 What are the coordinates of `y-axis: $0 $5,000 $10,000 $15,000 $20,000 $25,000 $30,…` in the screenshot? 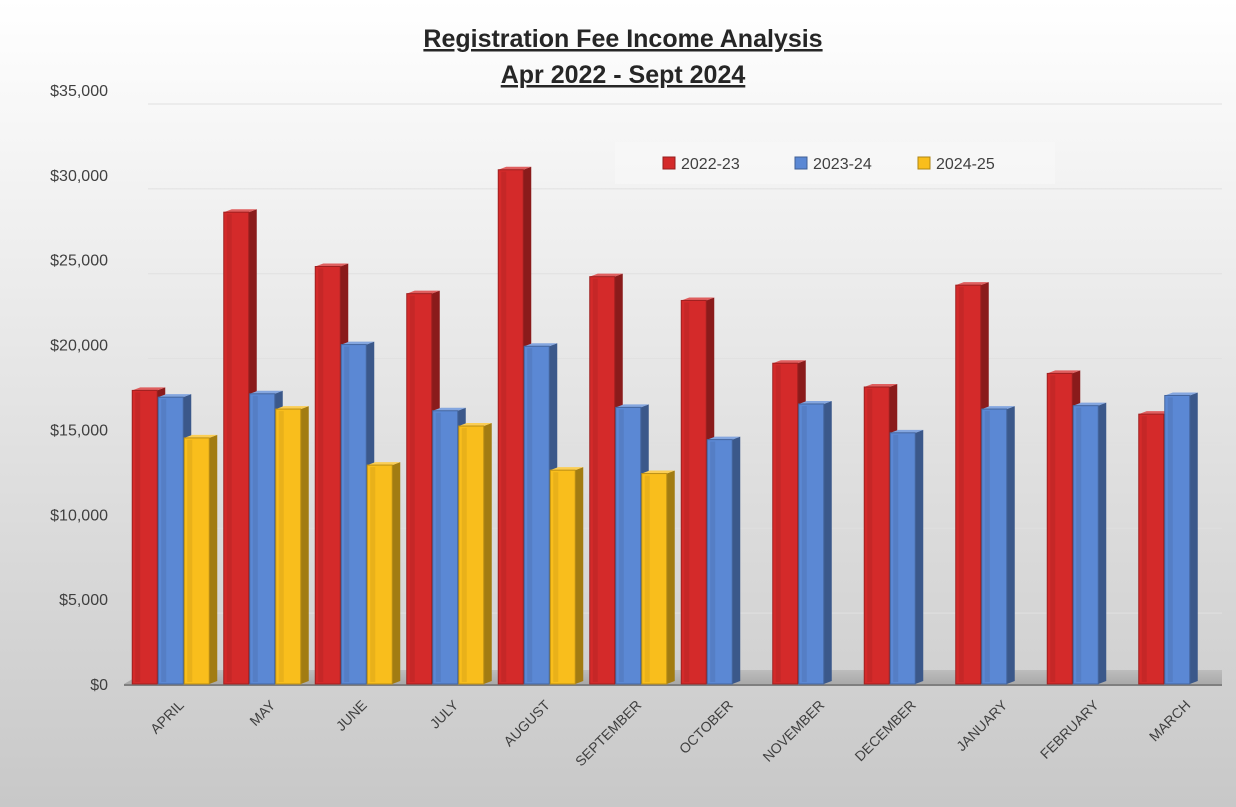 It's located at (79, 388).